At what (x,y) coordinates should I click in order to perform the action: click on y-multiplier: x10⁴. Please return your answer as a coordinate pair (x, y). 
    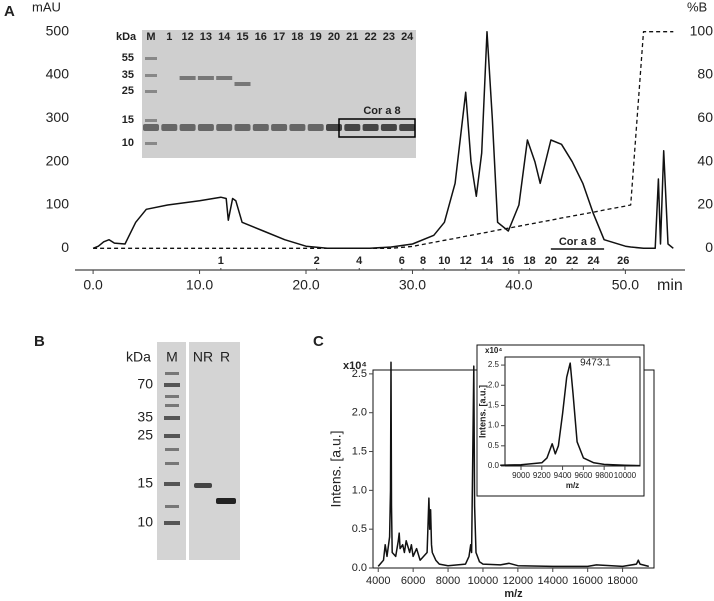
    Looking at the image, I should click on (355, 366).